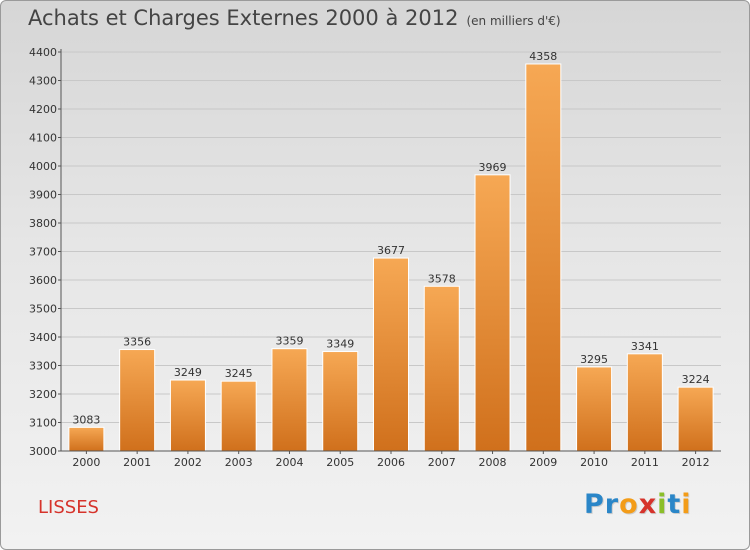 Image resolution: width=750 pixels, height=550 pixels. Describe the element at coordinates (239, 373) in the screenshot. I see `bar-value-label: 3245` at that location.